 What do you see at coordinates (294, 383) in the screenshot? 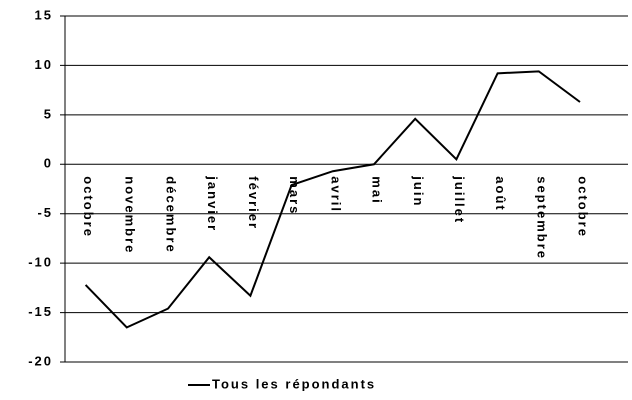
I see `legend-label: Tous les répondants` at bounding box center [294, 383].